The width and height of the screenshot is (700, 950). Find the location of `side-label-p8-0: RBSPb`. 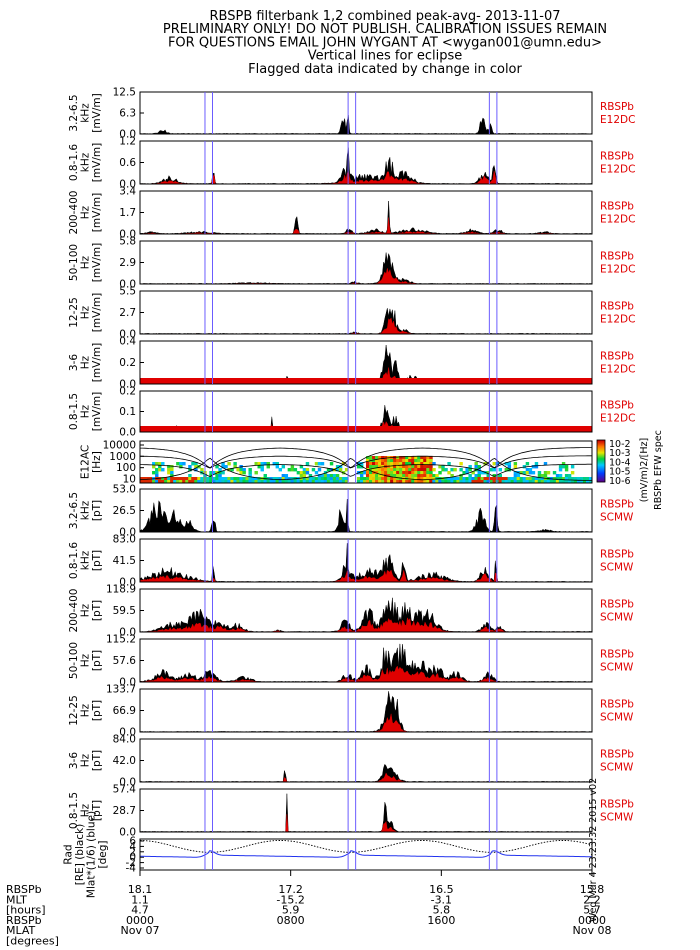

side-label-p8-0: RBSPb is located at coordinates (617, 505).